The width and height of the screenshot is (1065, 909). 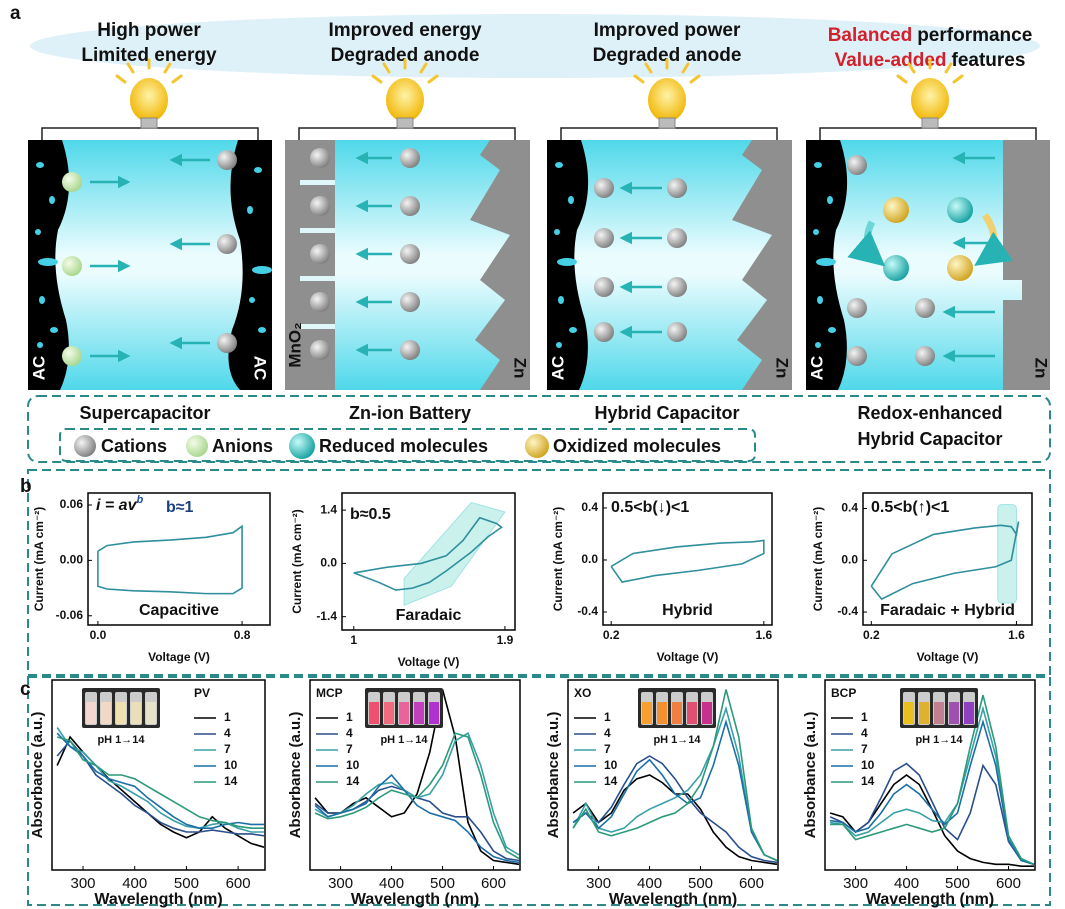 I want to click on cell-title: Limited energy, so click(x=149, y=55).